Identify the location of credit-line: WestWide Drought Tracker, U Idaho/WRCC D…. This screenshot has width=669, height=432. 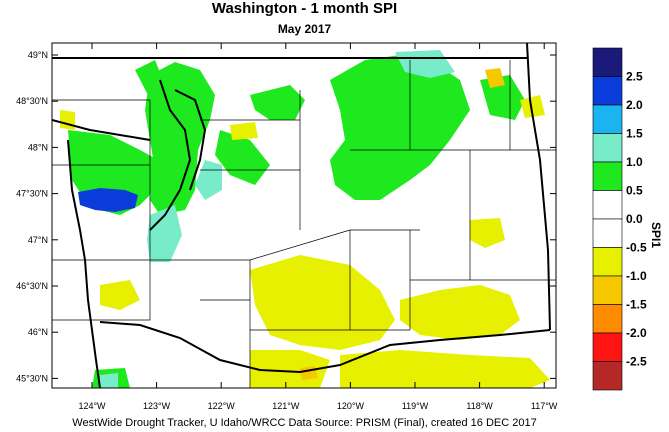
(304, 423).